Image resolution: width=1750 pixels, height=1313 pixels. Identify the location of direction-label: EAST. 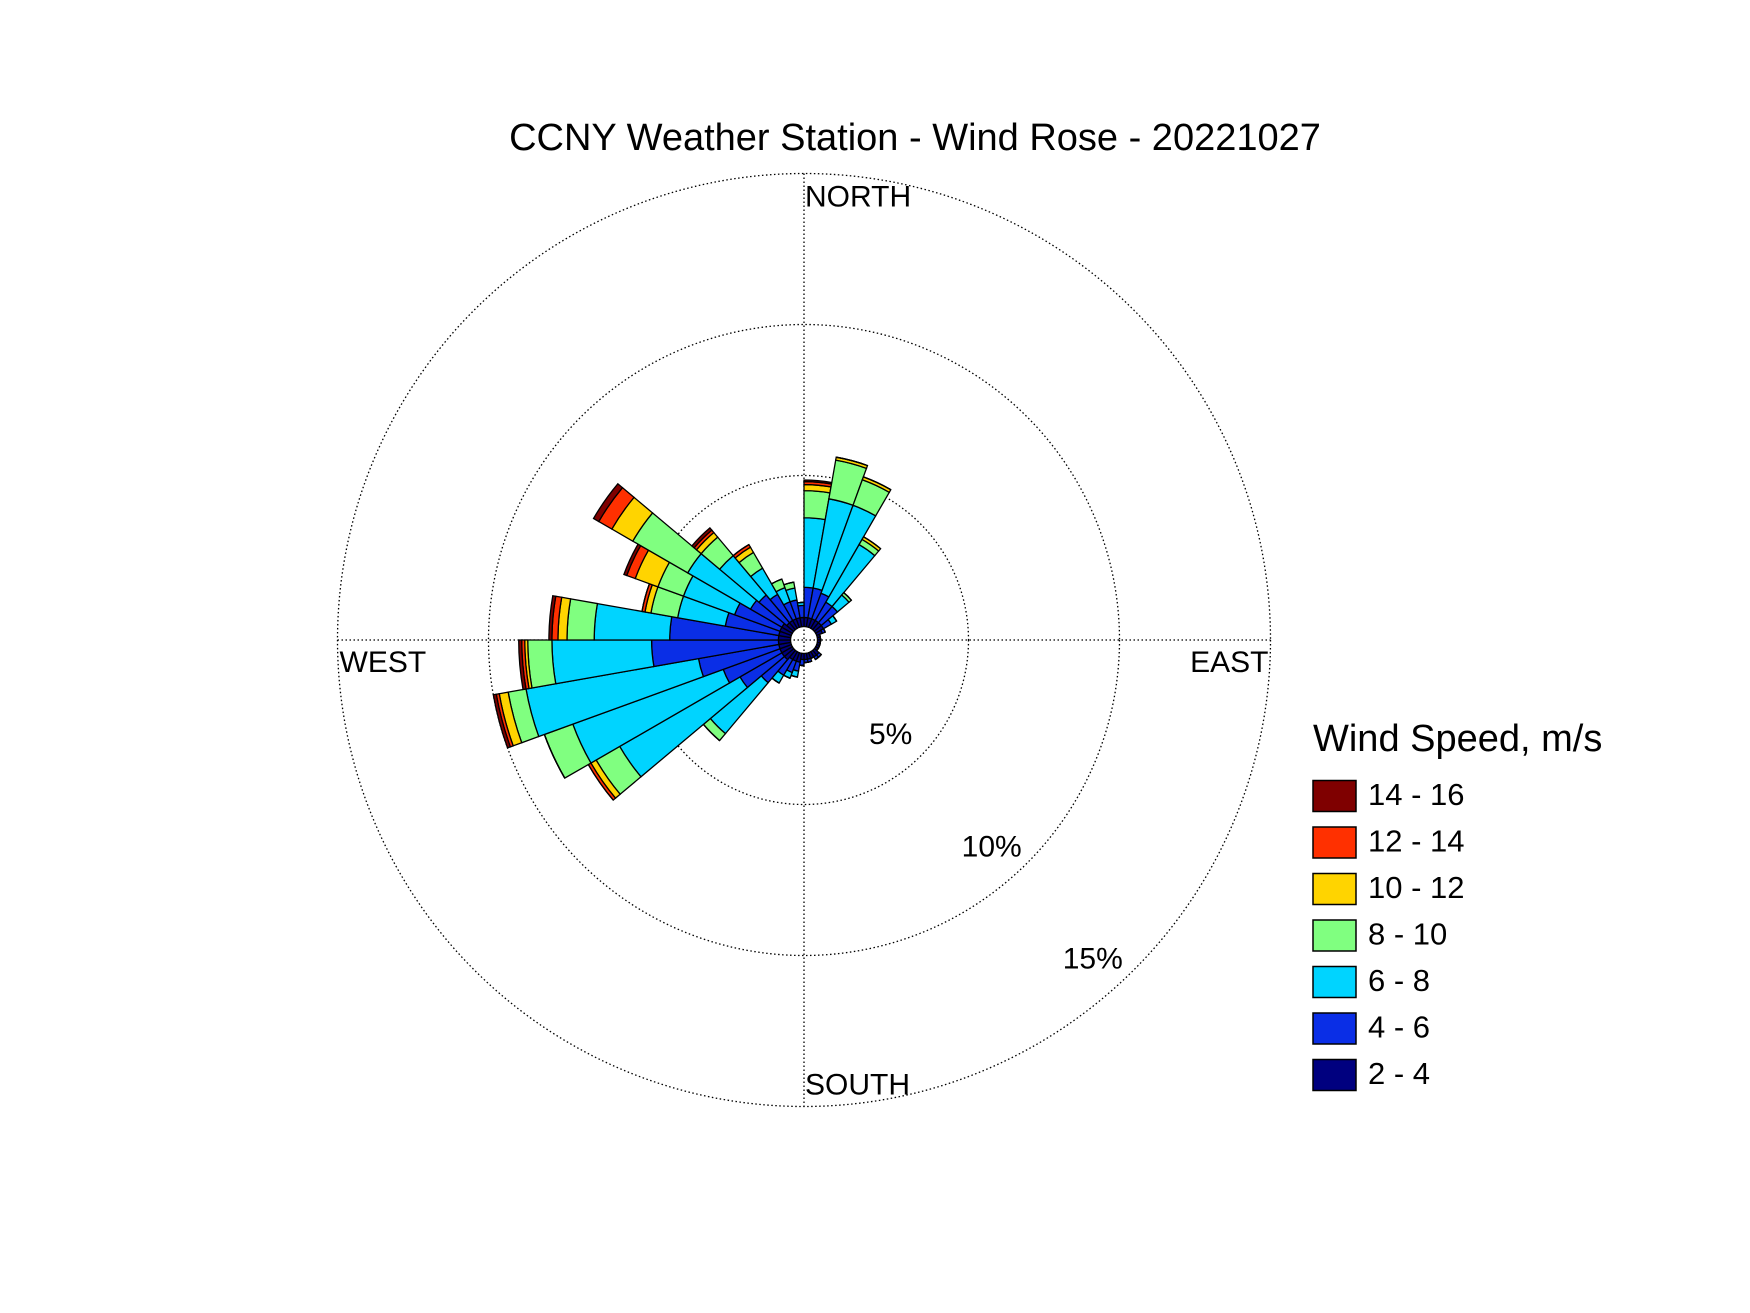
(1229, 662).